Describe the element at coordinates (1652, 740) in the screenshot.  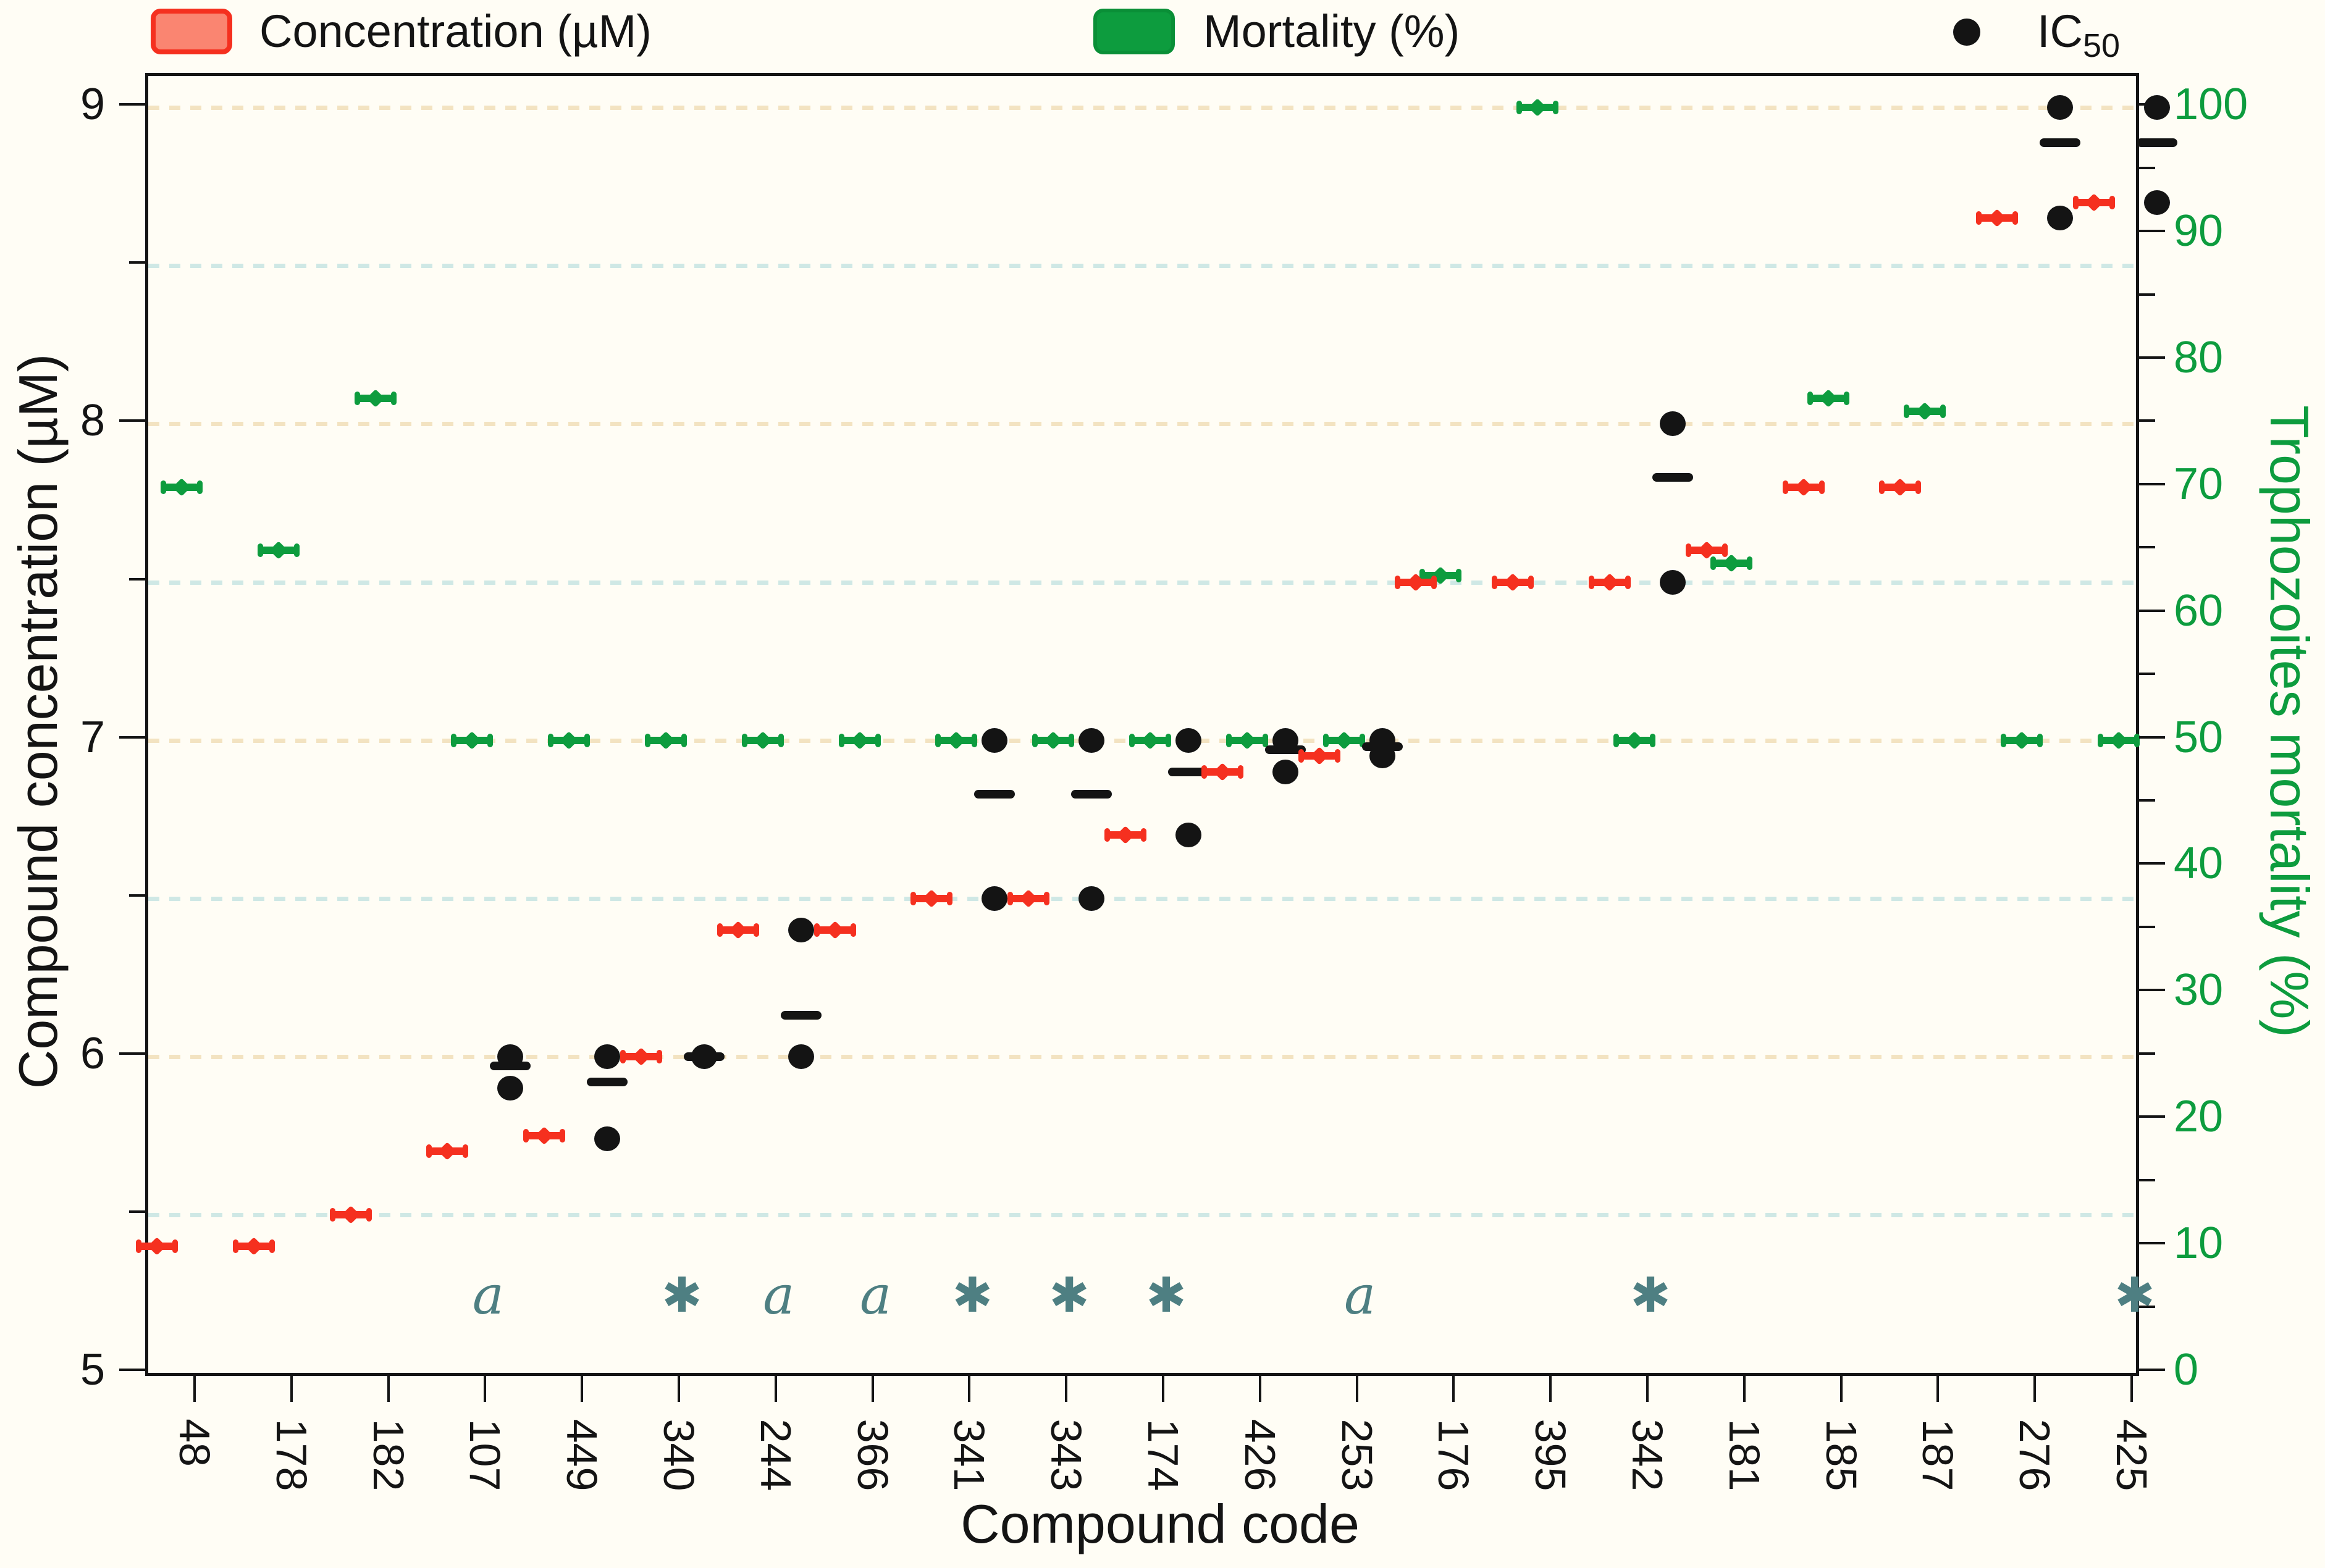
I see `marker-mortality-342-cap-right` at that location.